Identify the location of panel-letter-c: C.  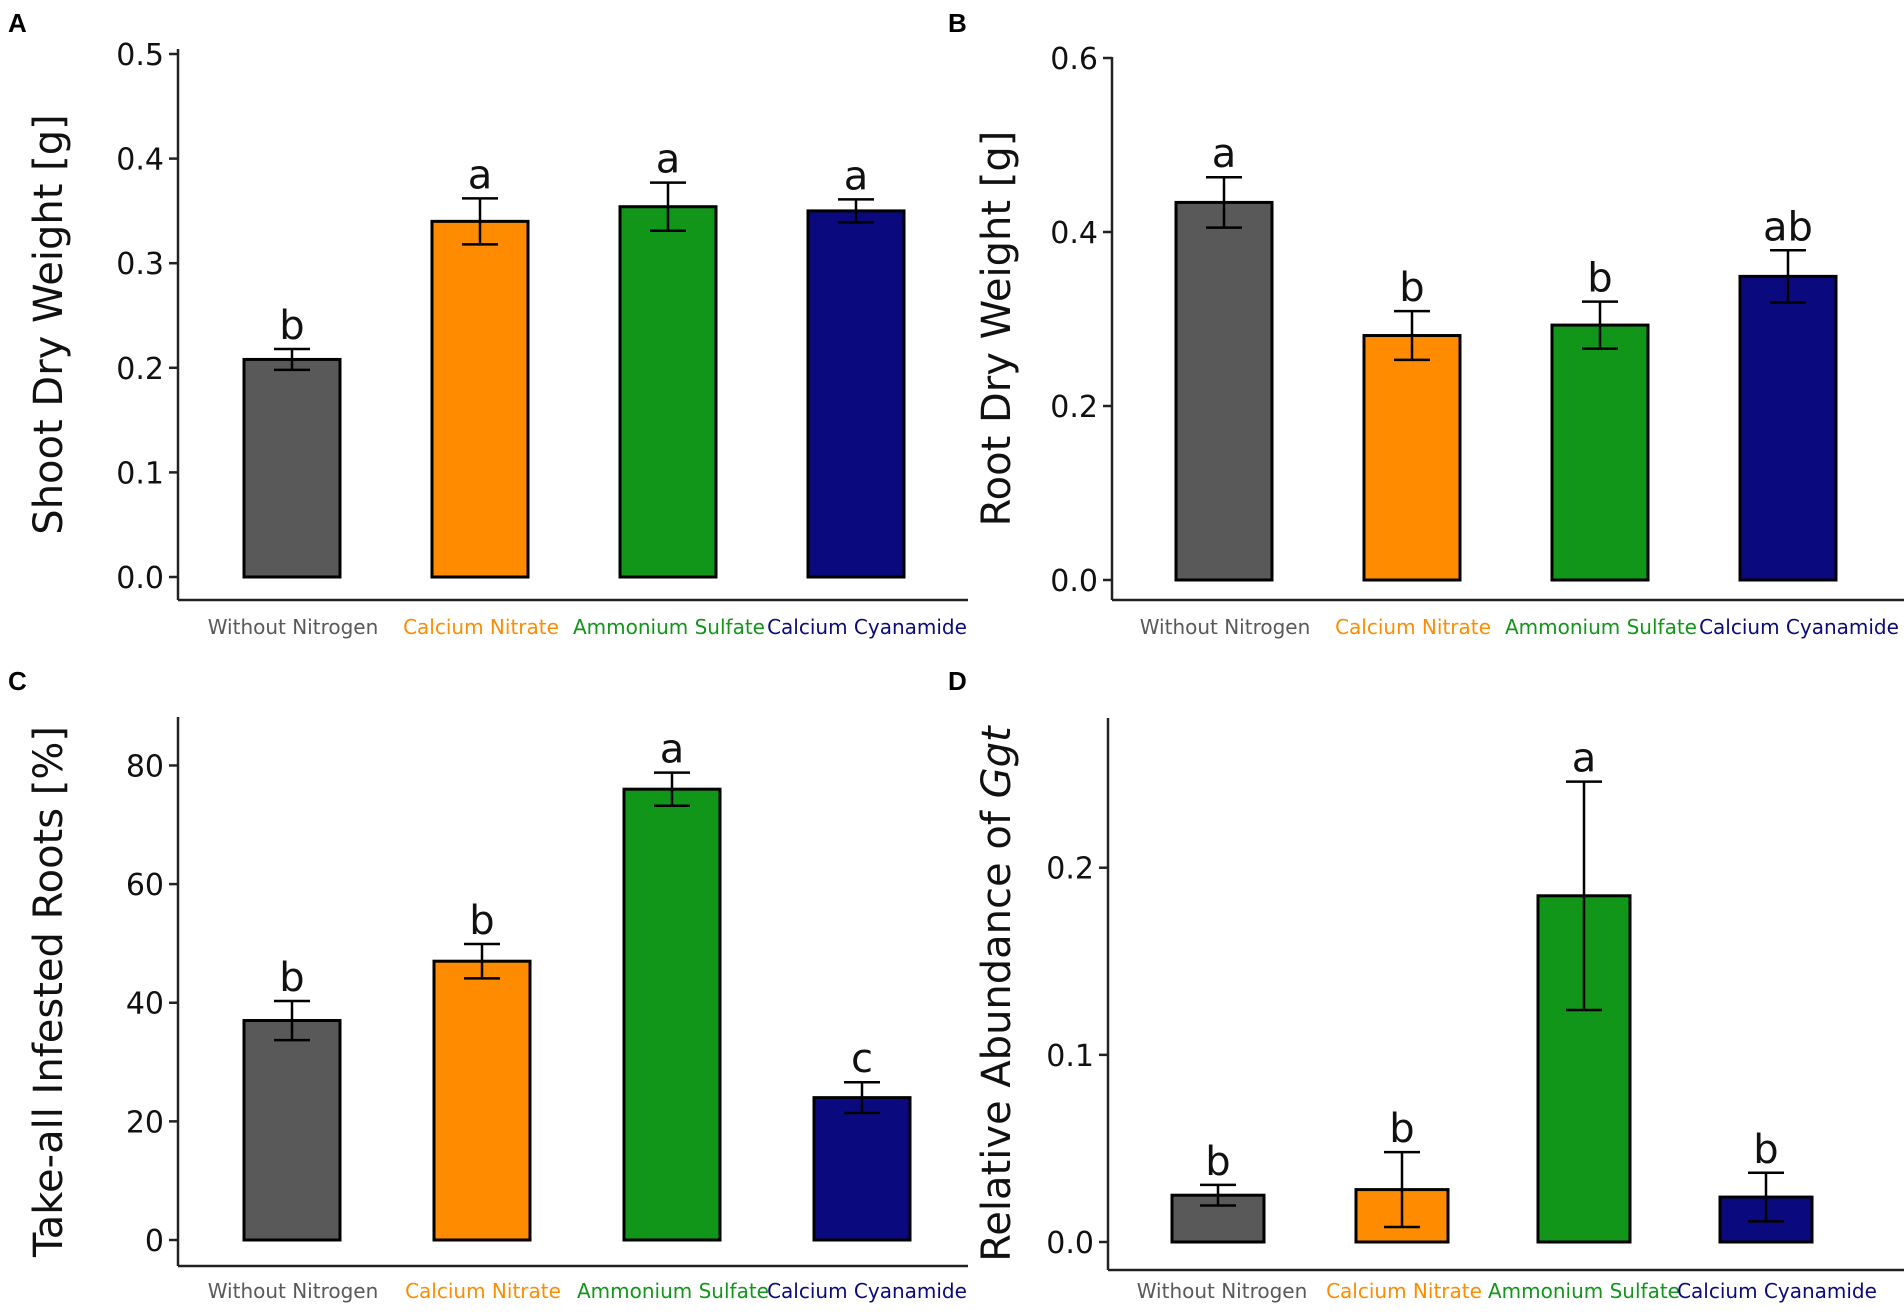
(17, 681).